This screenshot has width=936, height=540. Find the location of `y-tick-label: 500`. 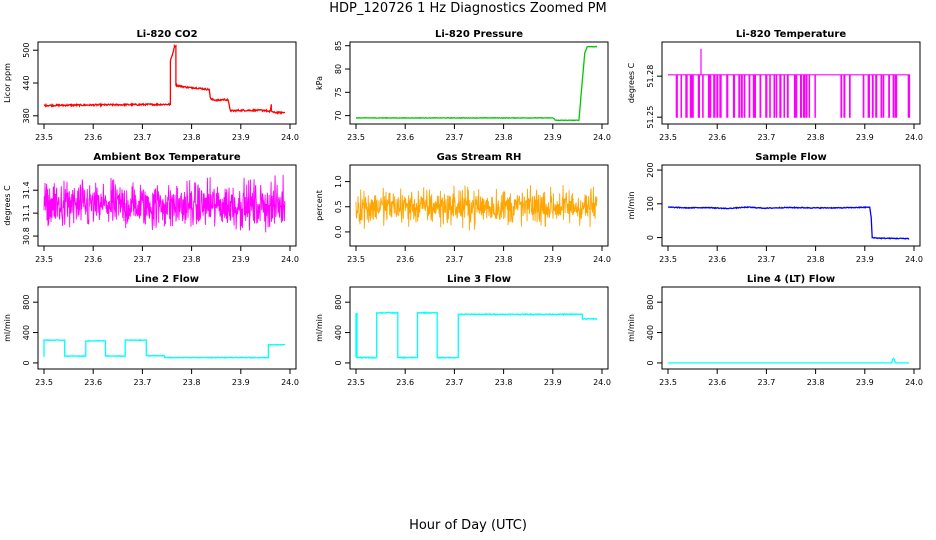

y-tick-label: 500 is located at coordinates (26, 50).